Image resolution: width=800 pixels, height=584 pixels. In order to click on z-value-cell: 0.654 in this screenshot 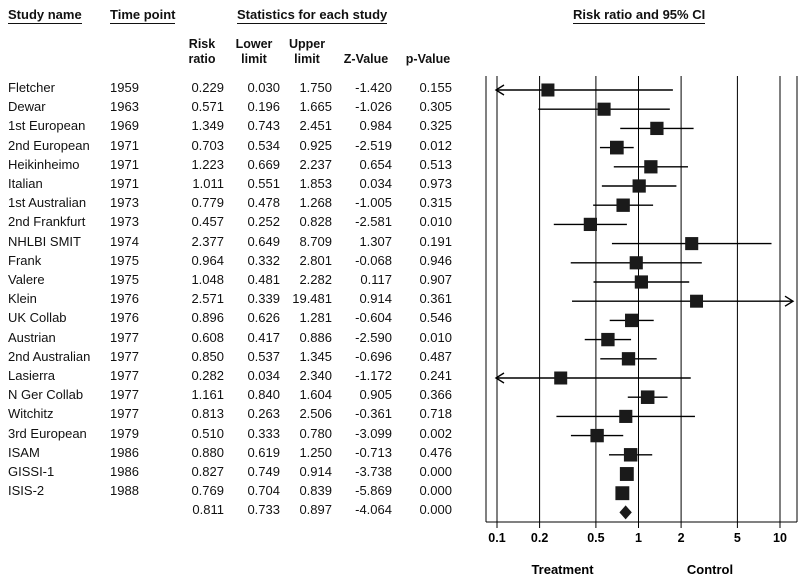, I will do `click(375, 164)`.